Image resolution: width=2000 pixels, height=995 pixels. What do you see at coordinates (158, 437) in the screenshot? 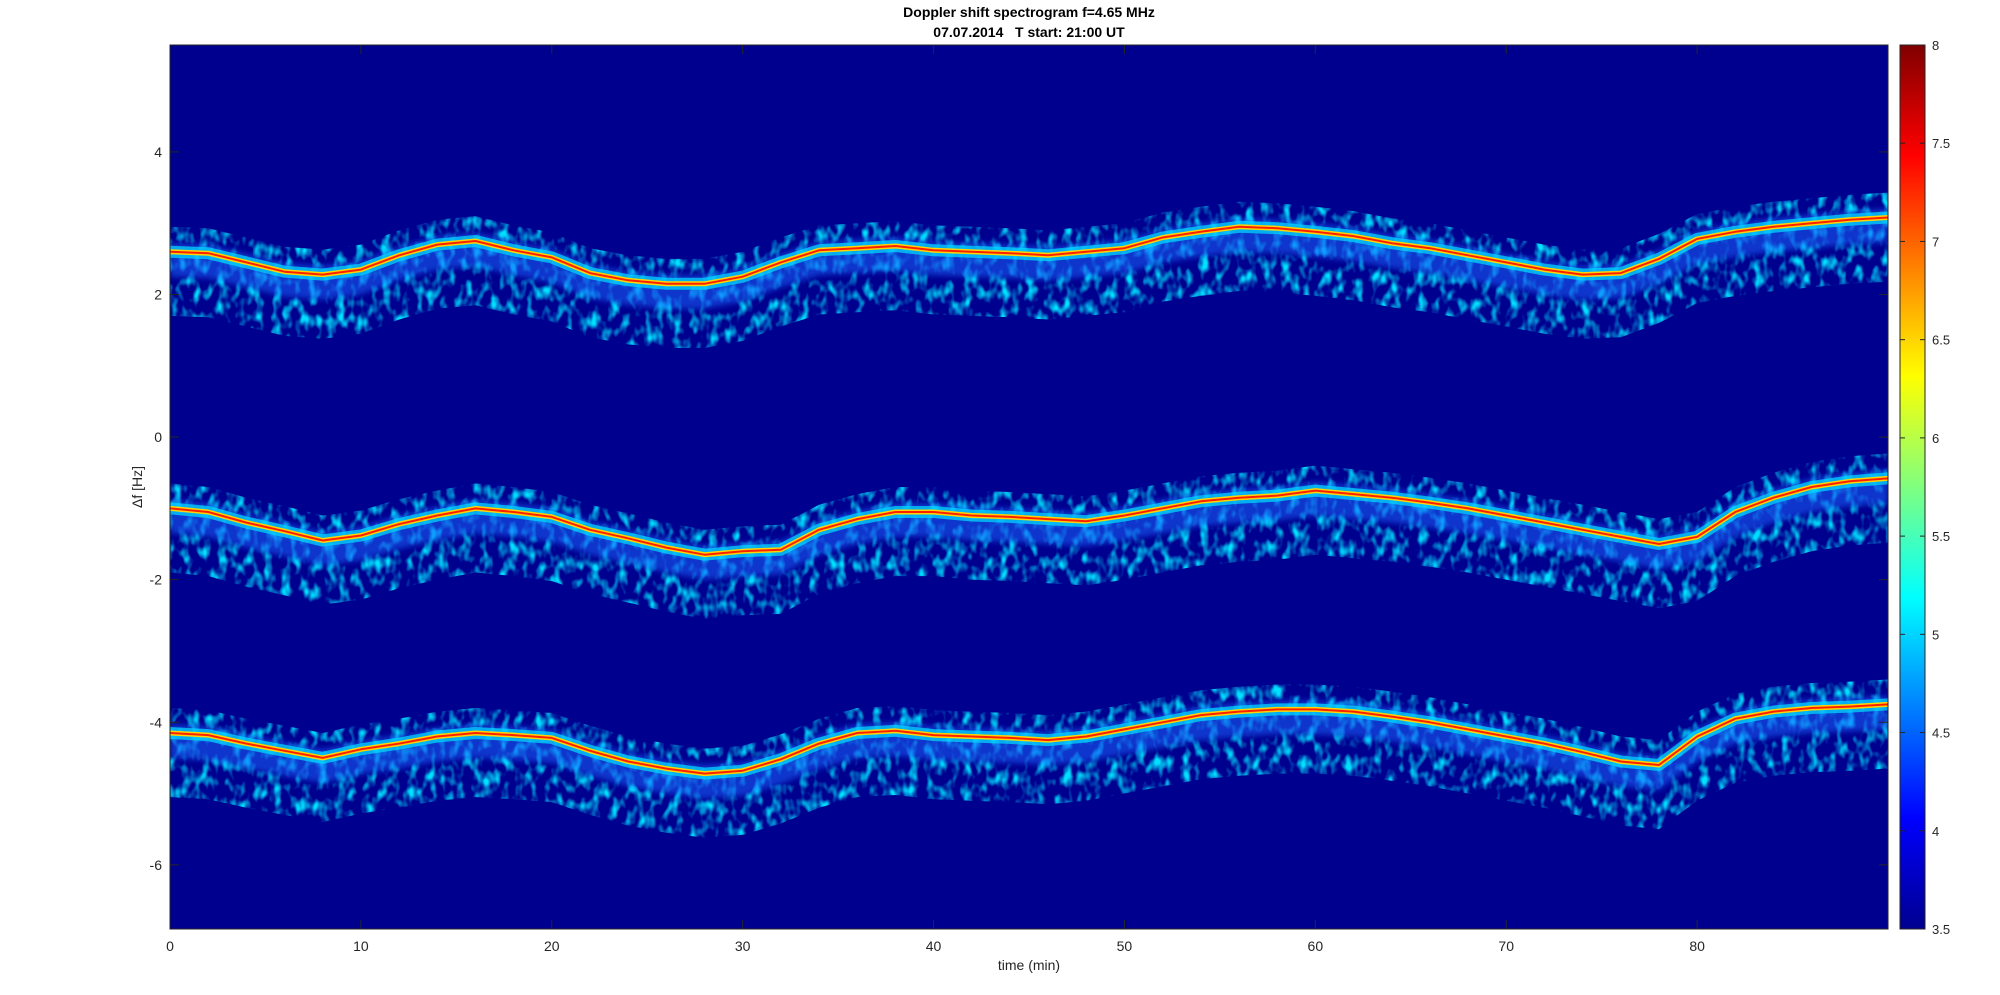
I see `y-tick-label-3: 0` at bounding box center [158, 437].